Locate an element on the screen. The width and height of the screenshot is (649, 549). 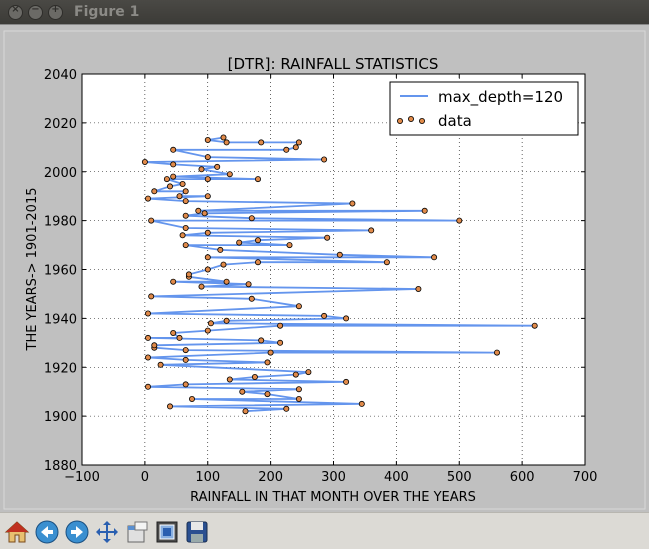
minimize-button: − is located at coordinates (35, 12).